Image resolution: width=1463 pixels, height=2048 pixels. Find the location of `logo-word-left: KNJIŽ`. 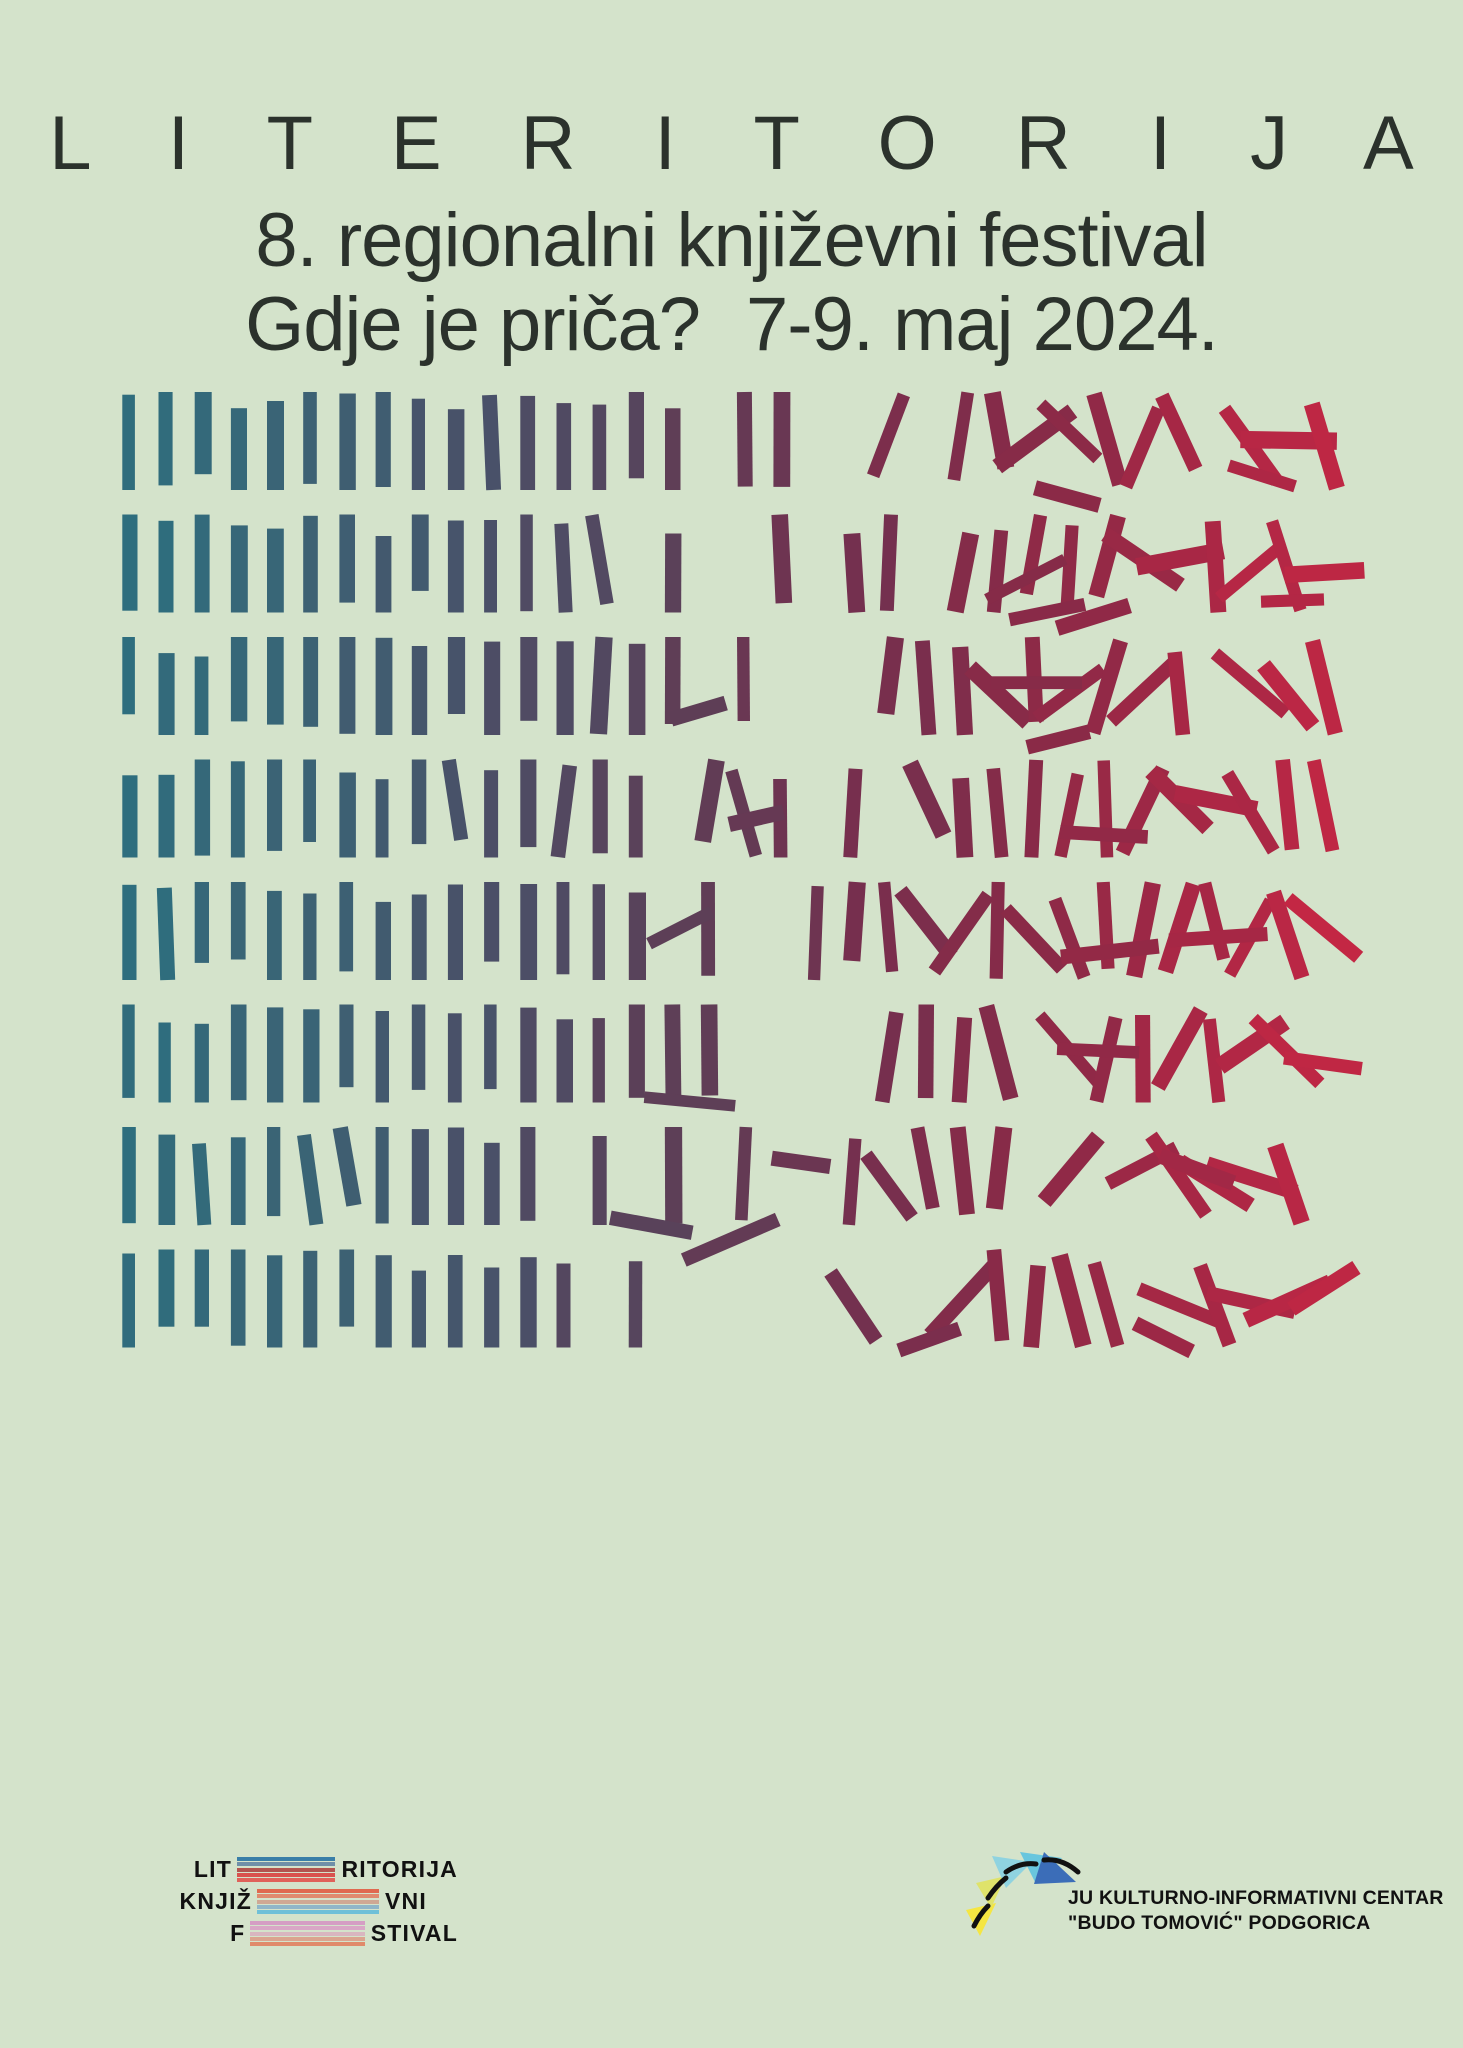

logo-word-left: KNJIŽ is located at coordinates (215, 1901).